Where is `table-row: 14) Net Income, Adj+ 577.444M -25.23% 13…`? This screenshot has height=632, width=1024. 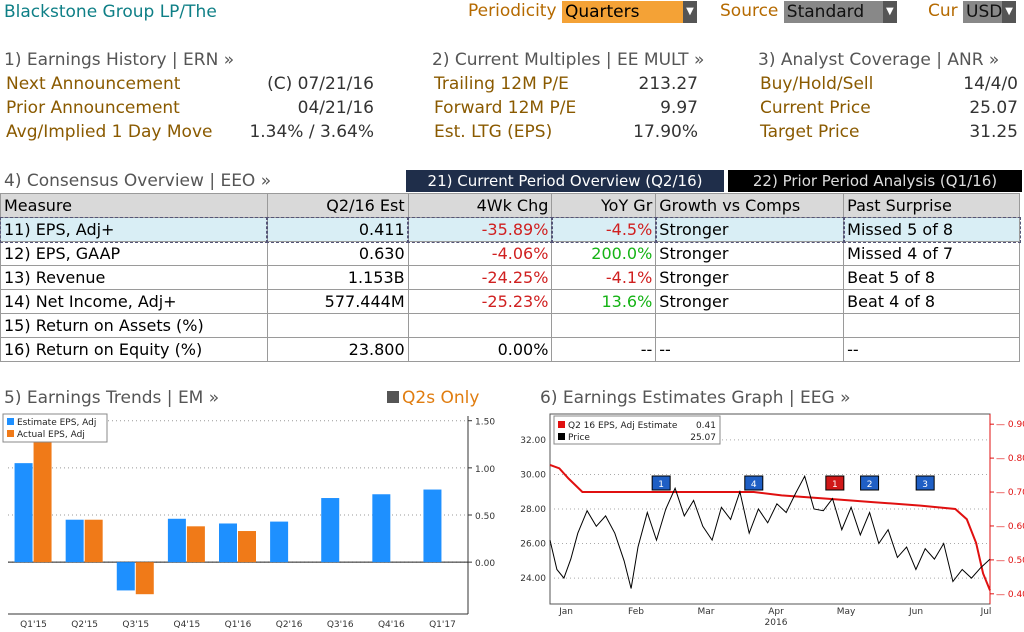 table-row: 14) Net Income, Adj+ 577.444M -25.23% 13… is located at coordinates (510, 301).